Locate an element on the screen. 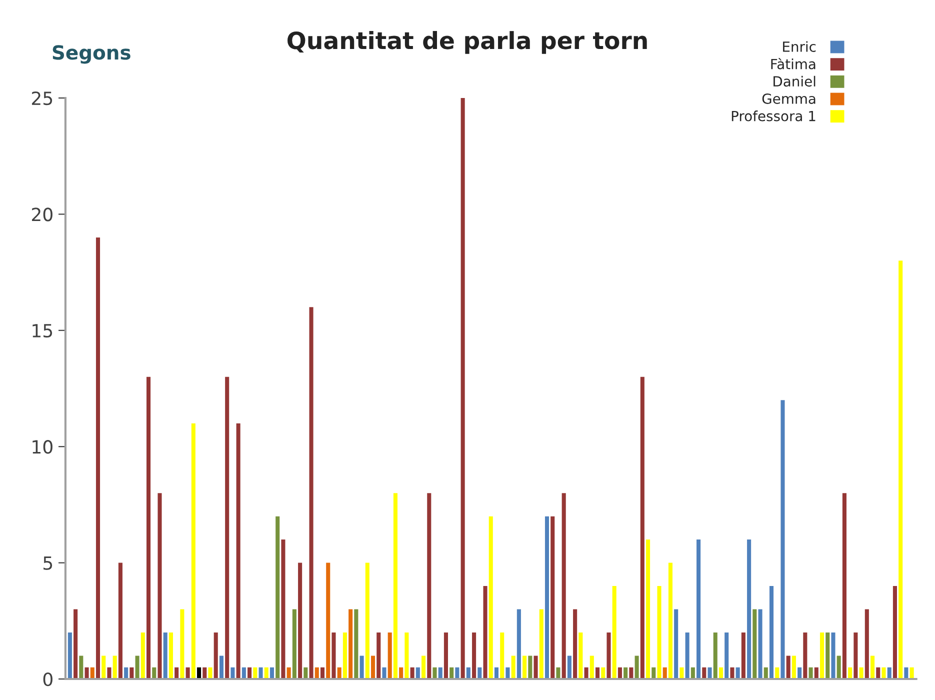 The width and height of the screenshot is (935, 700). y-tick-label: 20 is located at coordinates (42, 215).